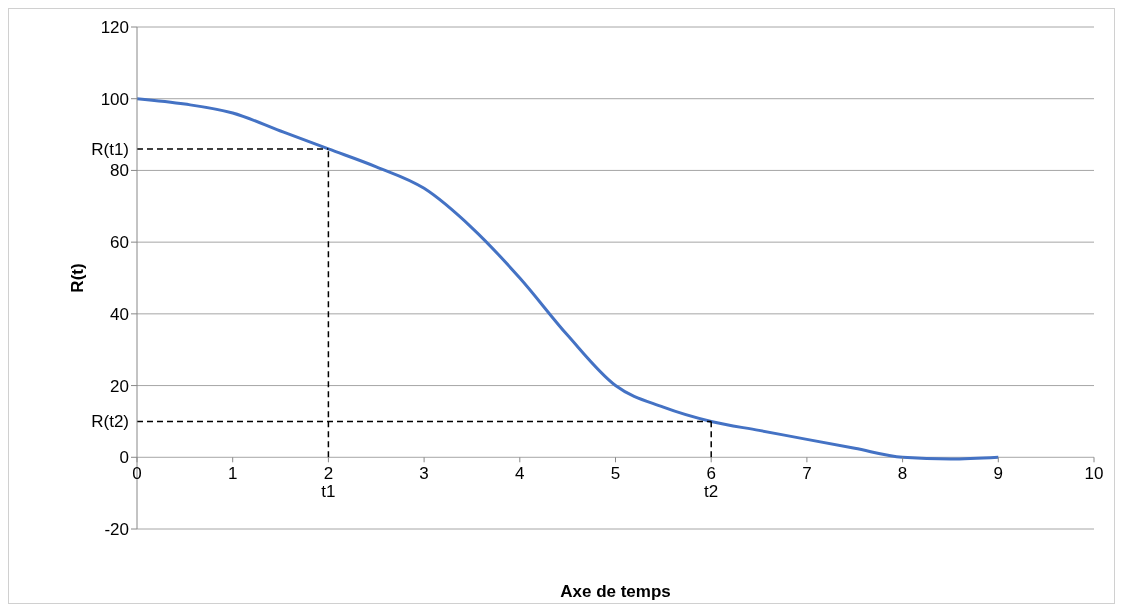 The height and width of the screenshot is (612, 1123). Describe the element at coordinates (807, 474) in the screenshot. I see `x-tick-label: 7` at that location.